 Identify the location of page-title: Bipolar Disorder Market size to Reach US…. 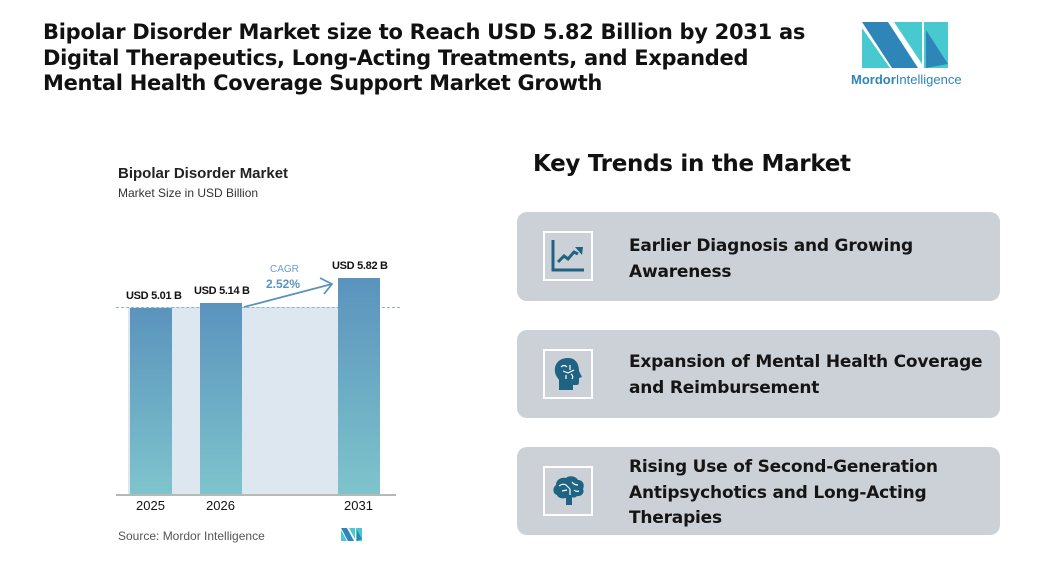
(424, 57).